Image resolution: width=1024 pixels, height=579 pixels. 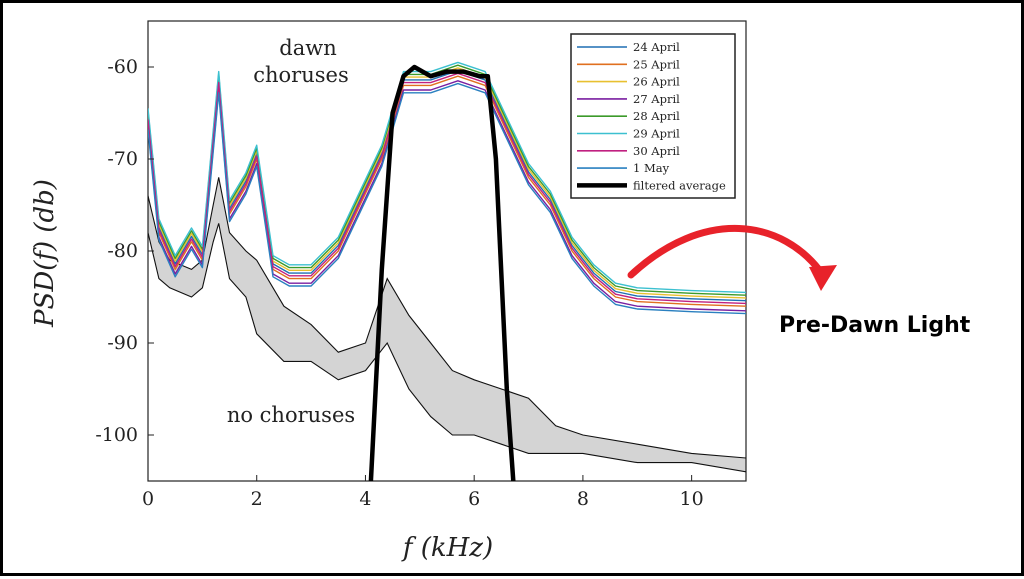 I want to click on legend-label: filtered average, so click(x=679, y=185).